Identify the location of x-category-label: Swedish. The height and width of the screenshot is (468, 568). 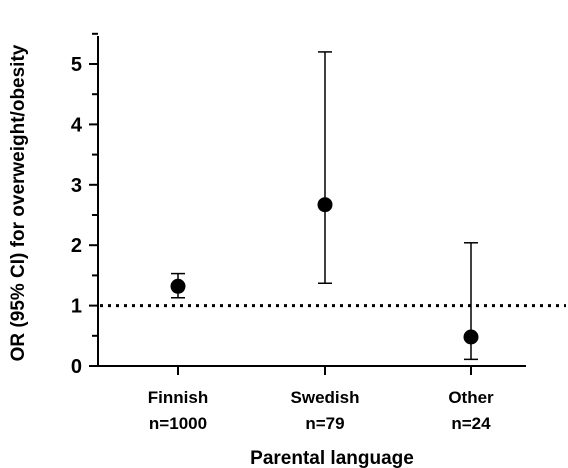
(325, 397).